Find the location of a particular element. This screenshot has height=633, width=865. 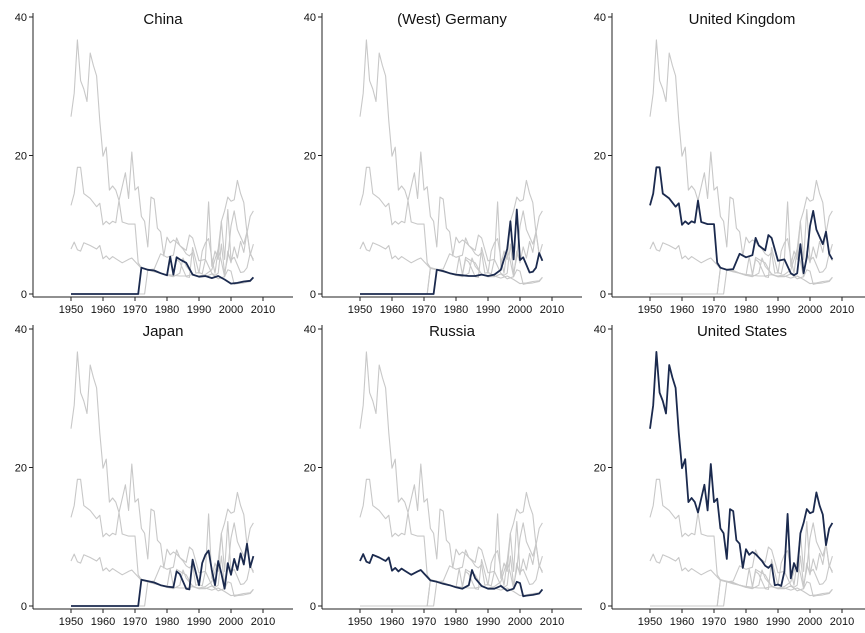

panel-title: United States is located at coordinates (742, 331).